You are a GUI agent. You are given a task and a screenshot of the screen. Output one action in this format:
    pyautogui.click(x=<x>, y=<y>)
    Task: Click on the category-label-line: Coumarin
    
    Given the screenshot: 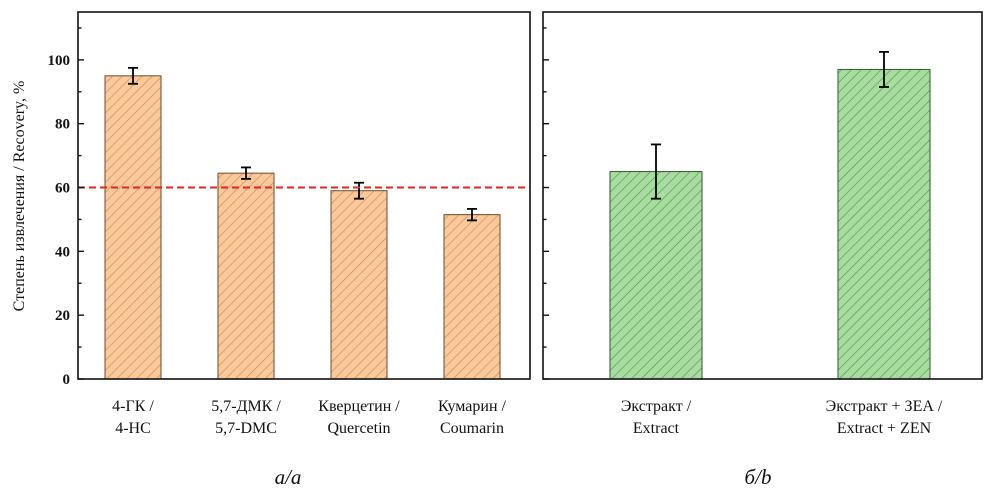 What is the action you would take?
    pyautogui.click(x=472, y=428)
    